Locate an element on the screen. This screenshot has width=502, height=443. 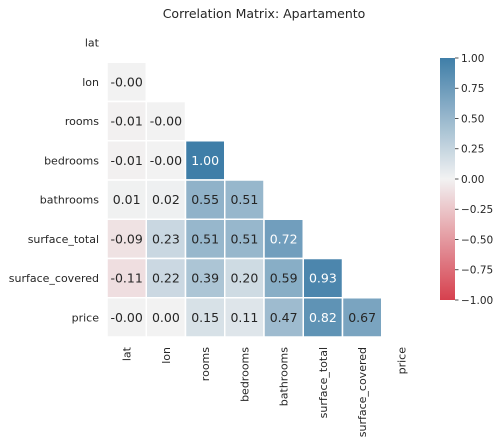
cell-value-label: -0.11 is located at coordinates (126, 278).